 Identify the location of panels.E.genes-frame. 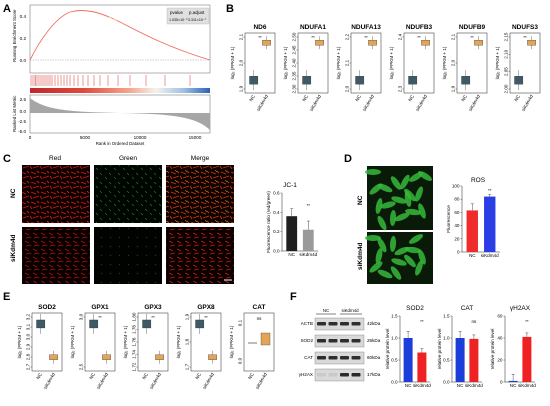
(47, 342).